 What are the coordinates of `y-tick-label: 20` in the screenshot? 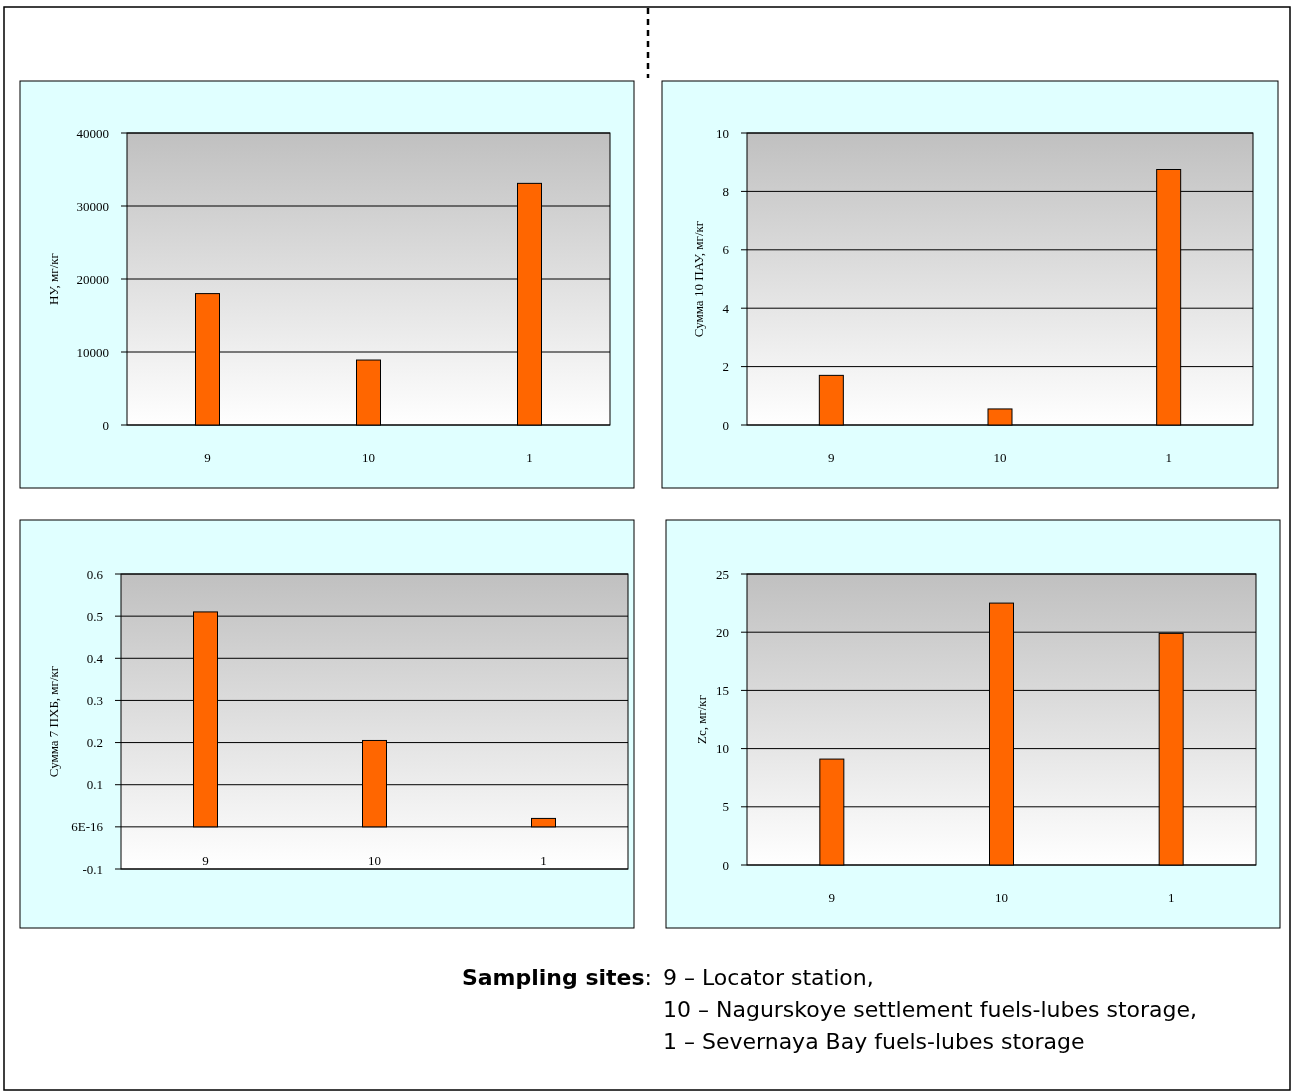 It's located at (722, 632).